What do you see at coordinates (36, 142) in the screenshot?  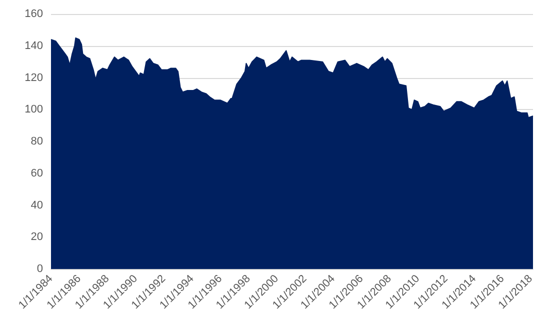 I see `y-tick-label: 80` at bounding box center [36, 142].